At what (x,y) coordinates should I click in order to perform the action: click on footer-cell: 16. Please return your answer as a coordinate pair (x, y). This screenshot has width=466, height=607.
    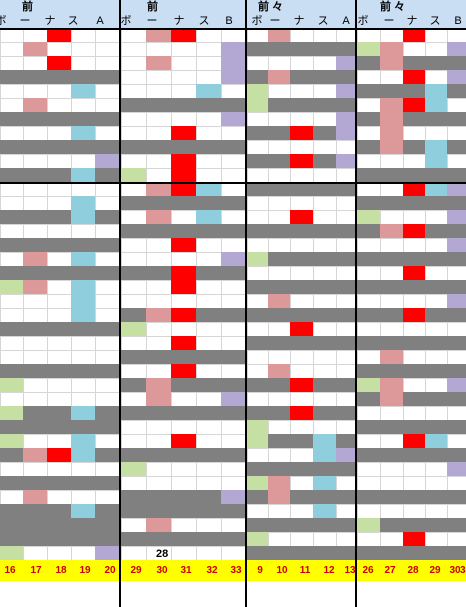
    Looking at the image, I should click on (10, 570).